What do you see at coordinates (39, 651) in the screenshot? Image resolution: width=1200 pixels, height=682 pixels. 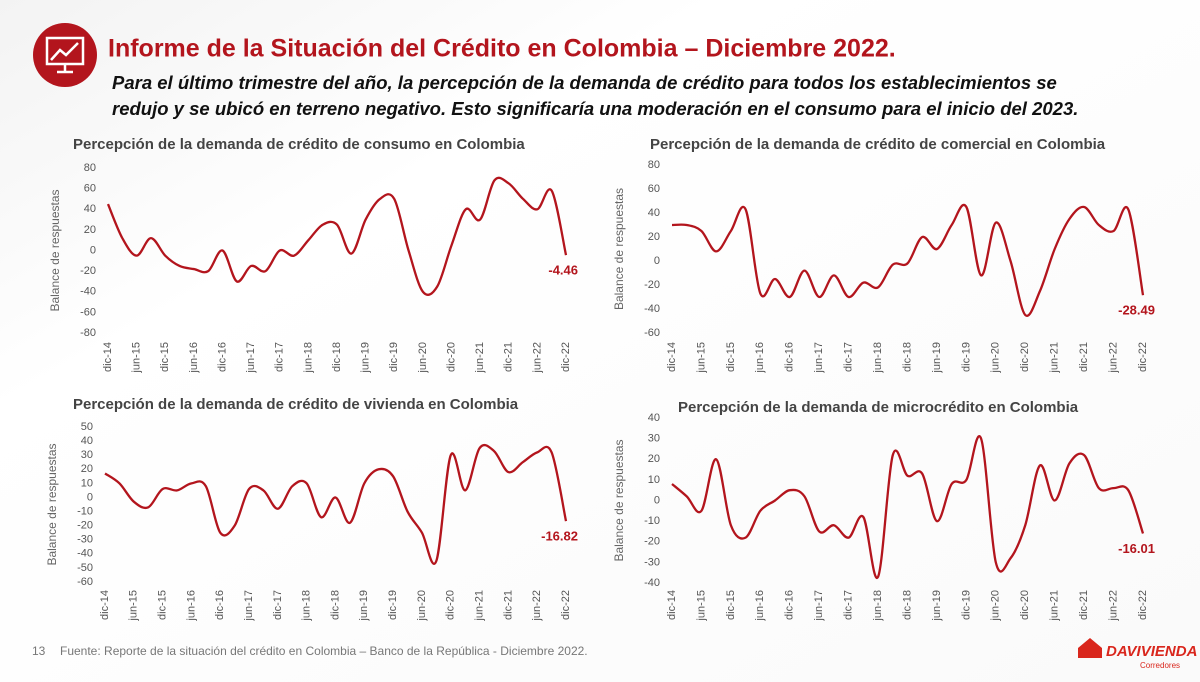 I see `page-number: 13` at bounding box center [39, 651].